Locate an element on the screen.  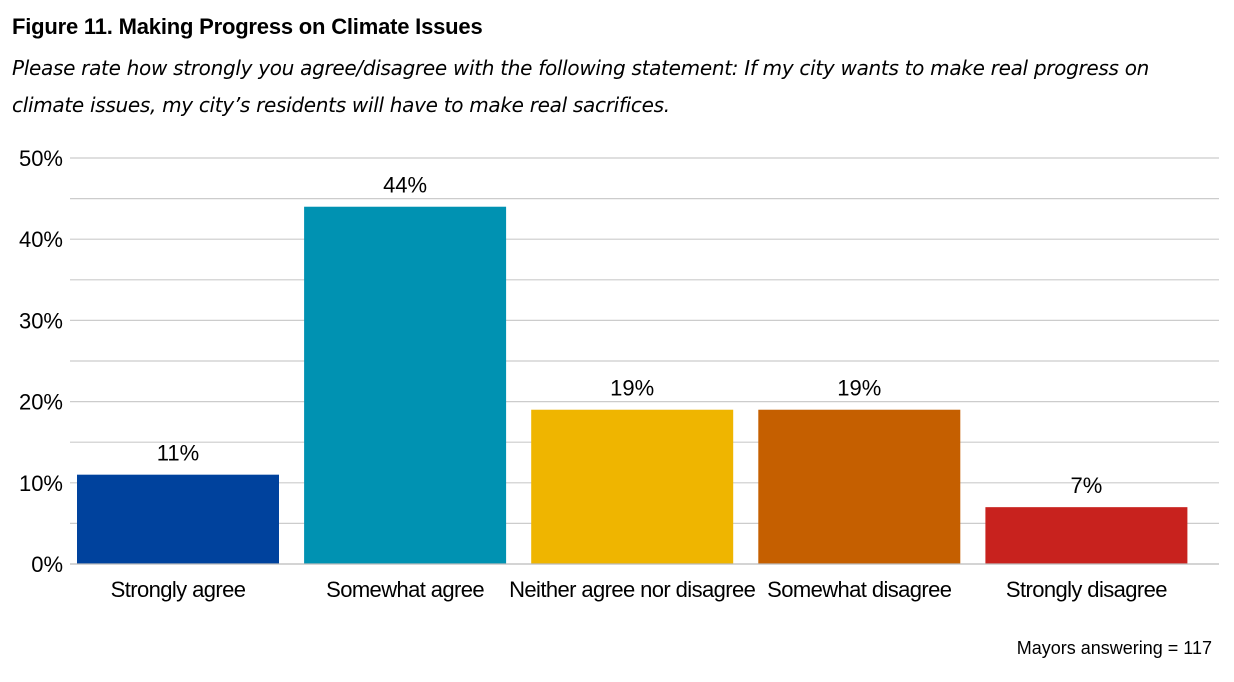
y-tick-label: 40% is located at coordinates (41, 239).